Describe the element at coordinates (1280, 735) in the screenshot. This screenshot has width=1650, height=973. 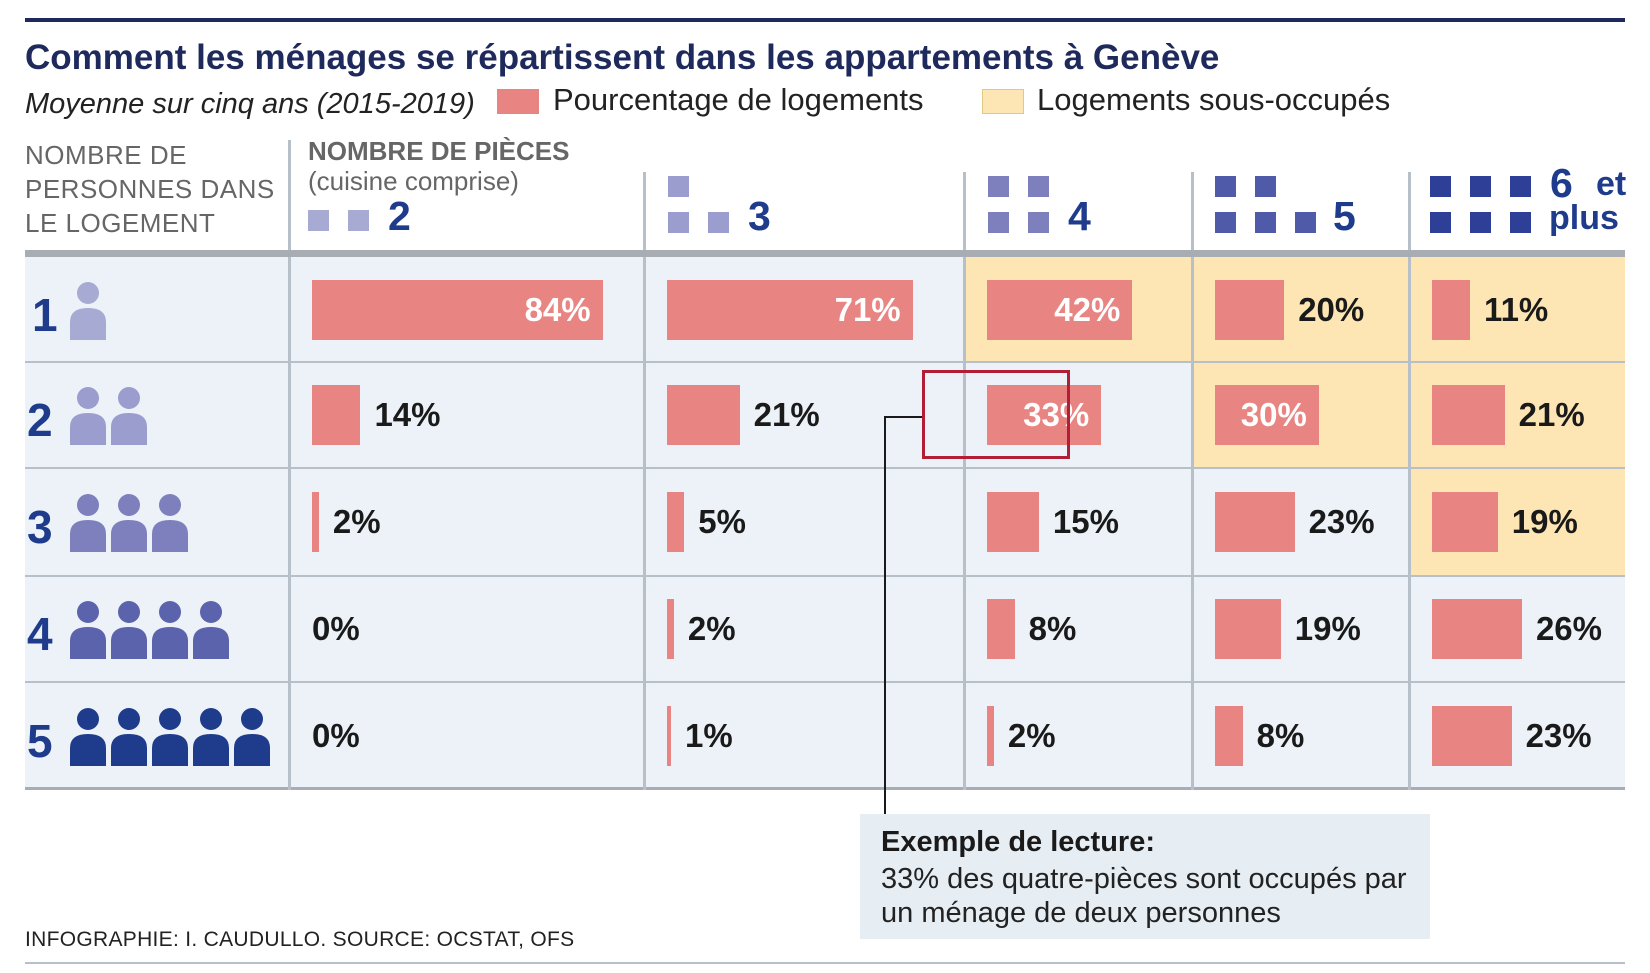
I see `value-label-5p-5r: 8%` at that location.